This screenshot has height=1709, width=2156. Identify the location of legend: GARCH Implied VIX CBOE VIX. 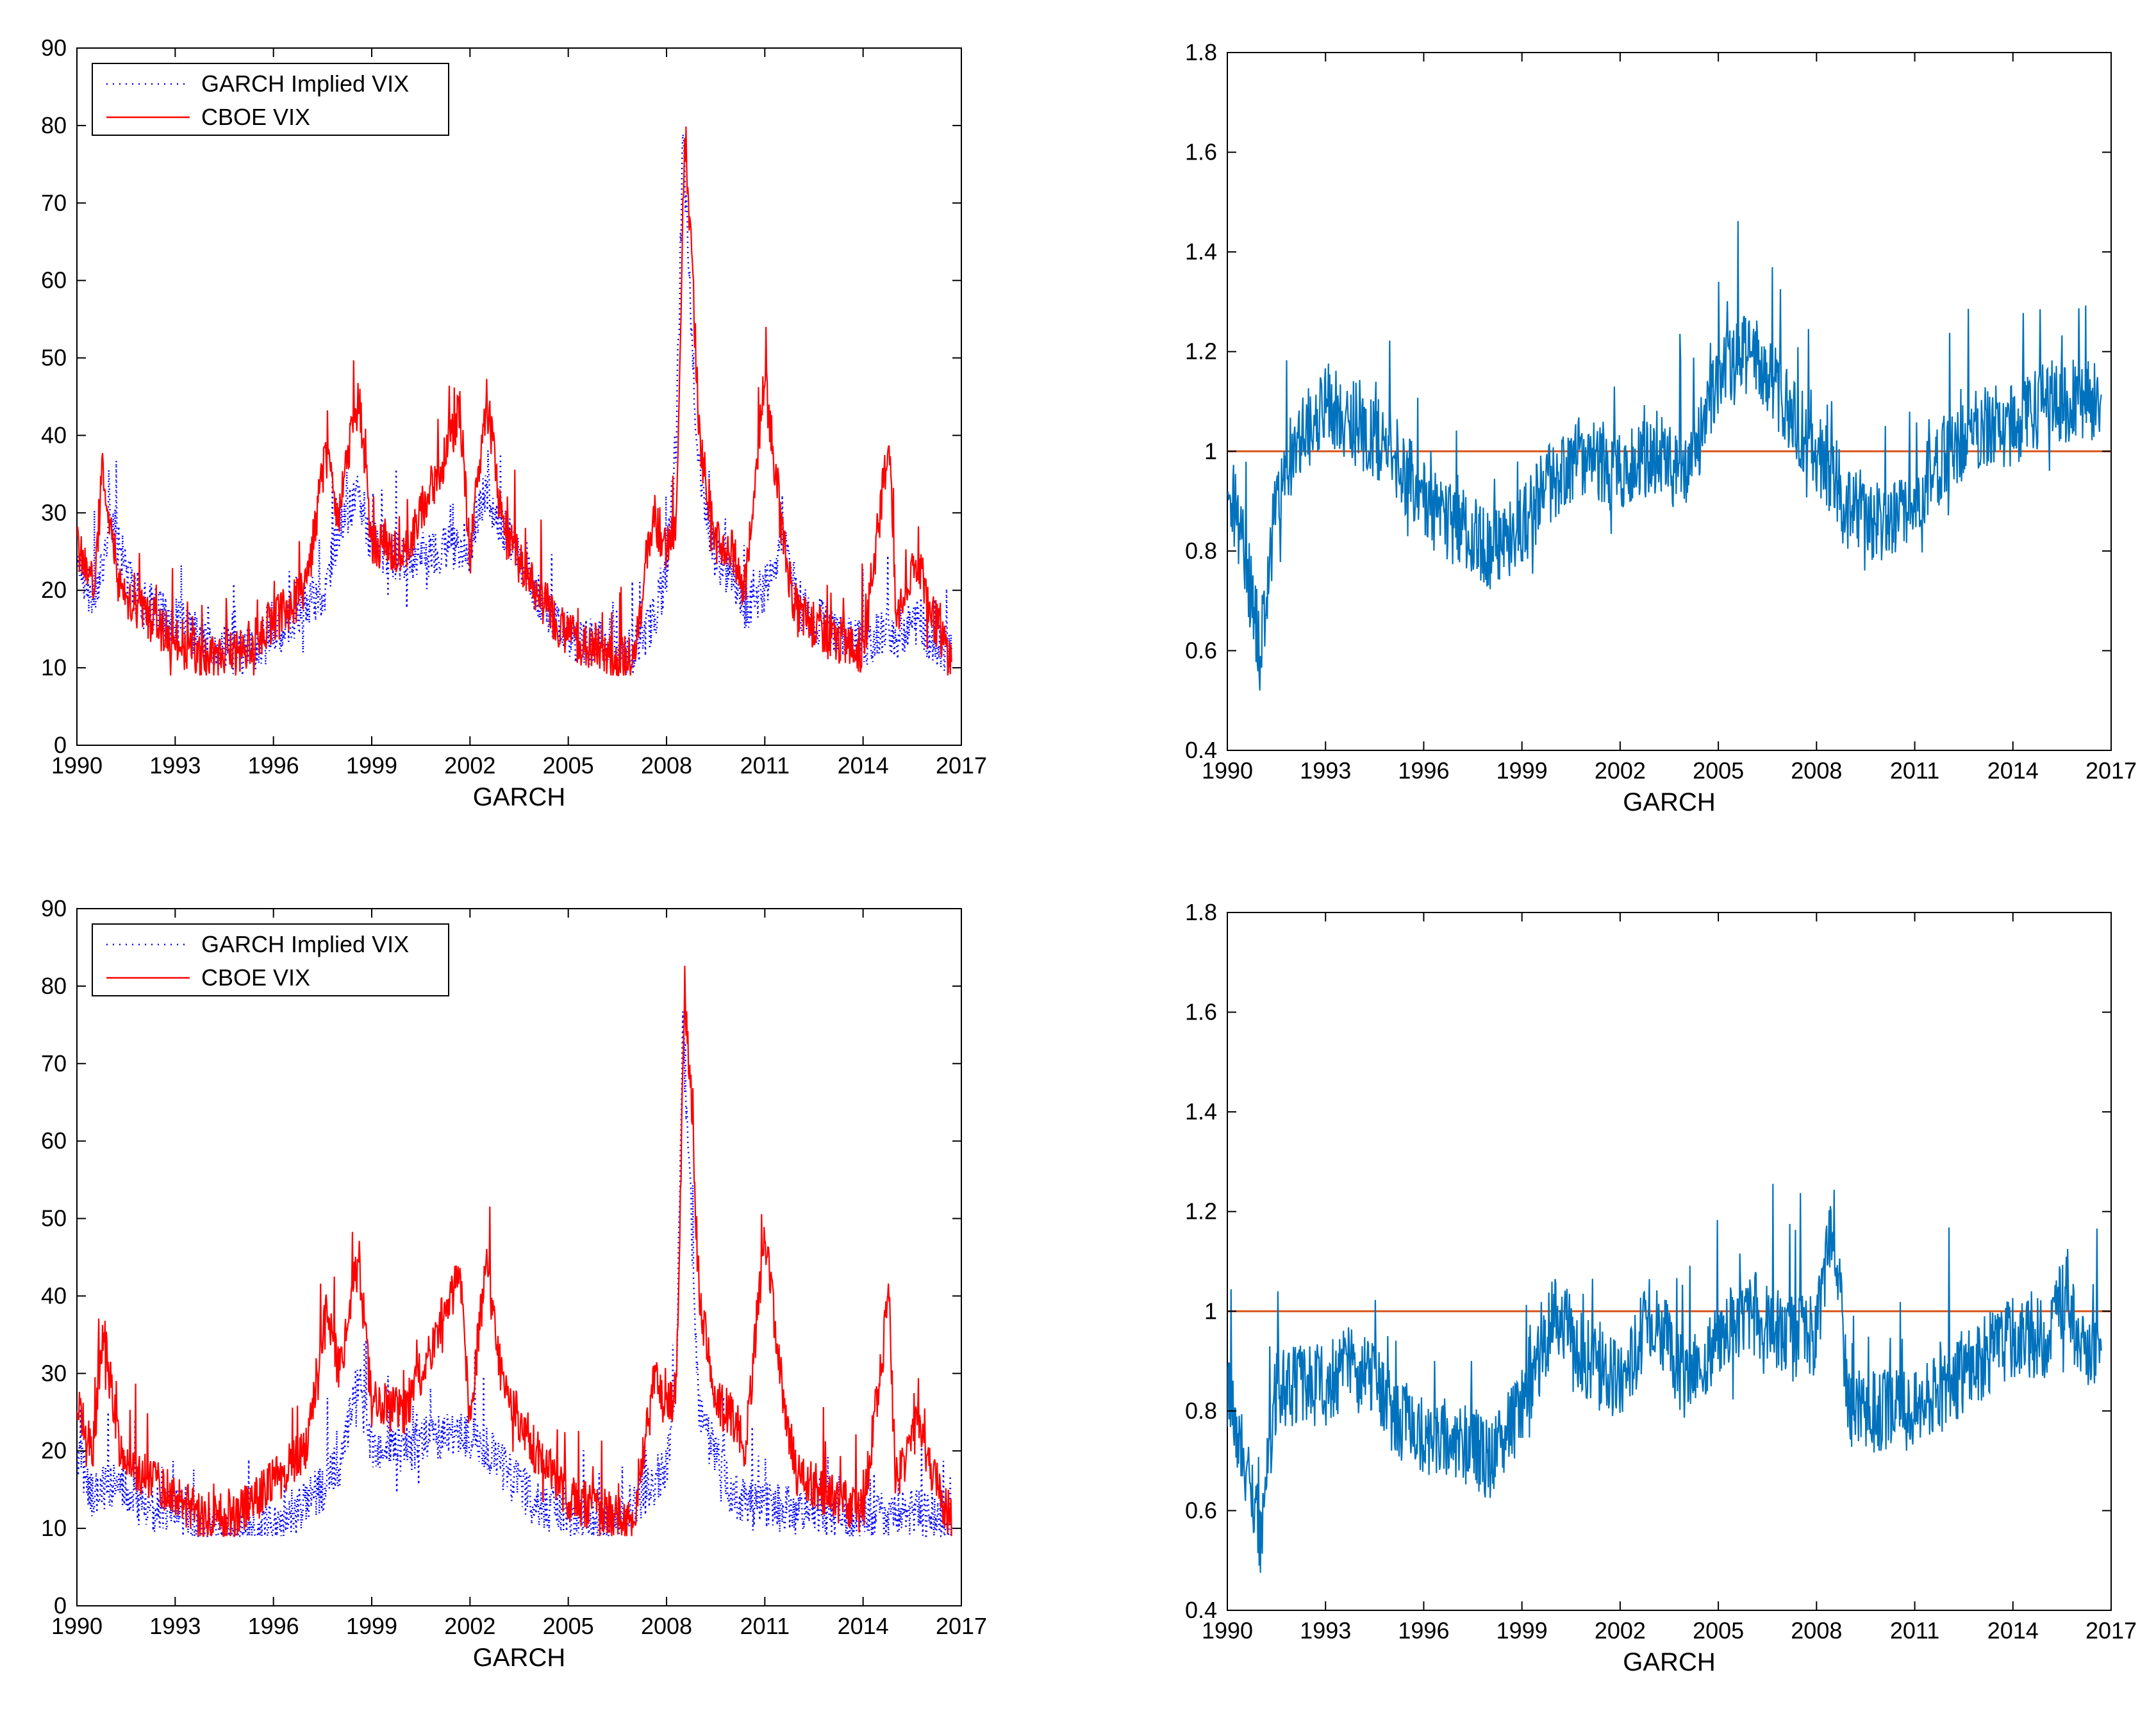
(270, 99).